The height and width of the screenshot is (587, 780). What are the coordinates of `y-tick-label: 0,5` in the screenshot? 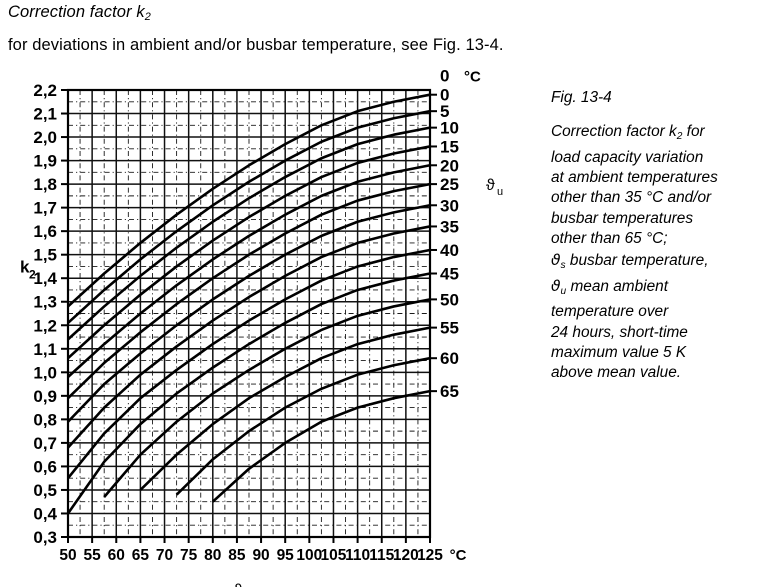 It's located at (45, 490).